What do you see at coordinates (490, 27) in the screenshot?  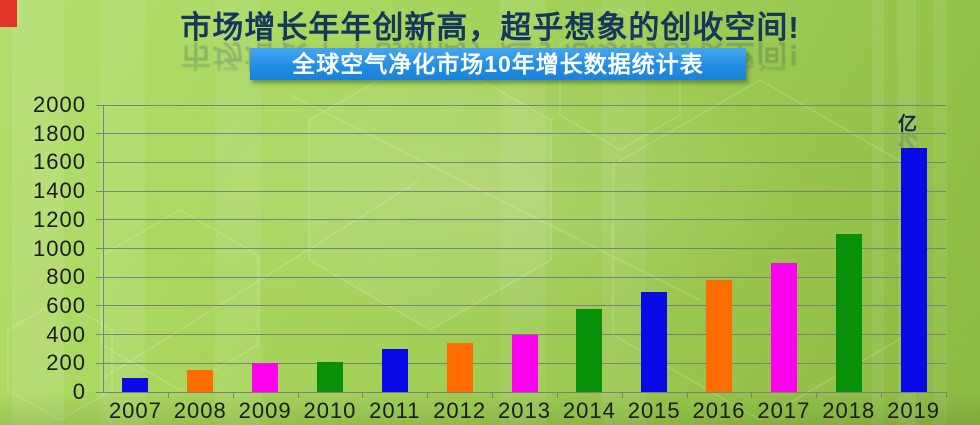 I see `page-title: 市场增长年年创新高，超乎想象的创收空间!` at bounding box center [490, 27].